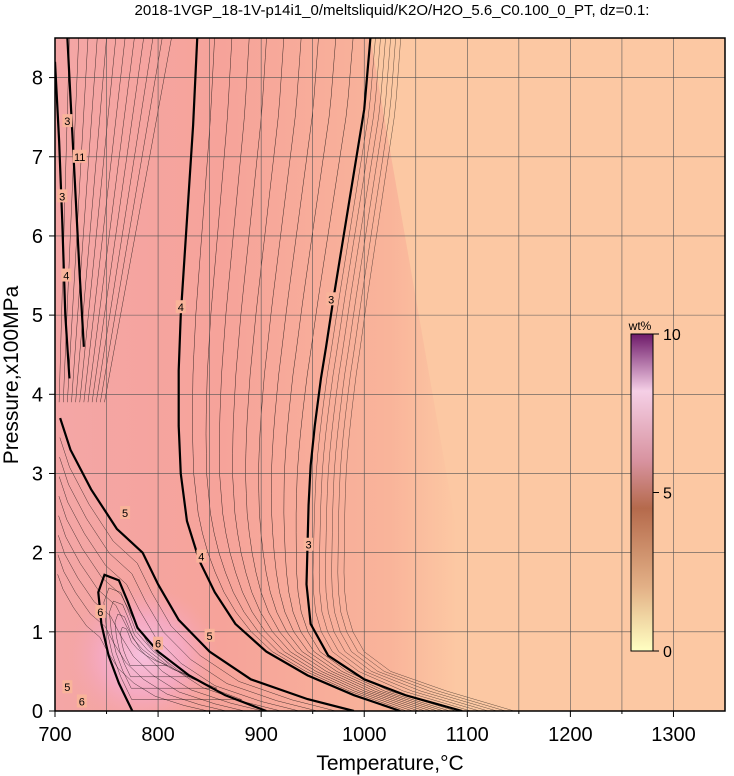  I want to click on x-axis-label: Temperature,°C, so click(389, 763).